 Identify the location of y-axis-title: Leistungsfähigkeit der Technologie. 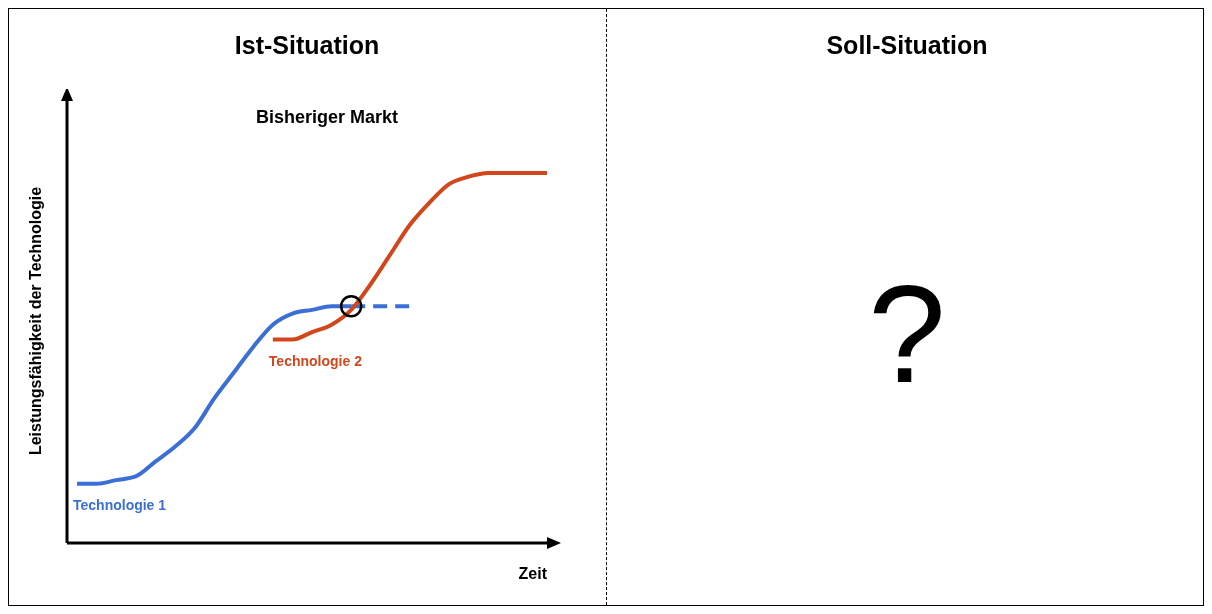
(35, 321).